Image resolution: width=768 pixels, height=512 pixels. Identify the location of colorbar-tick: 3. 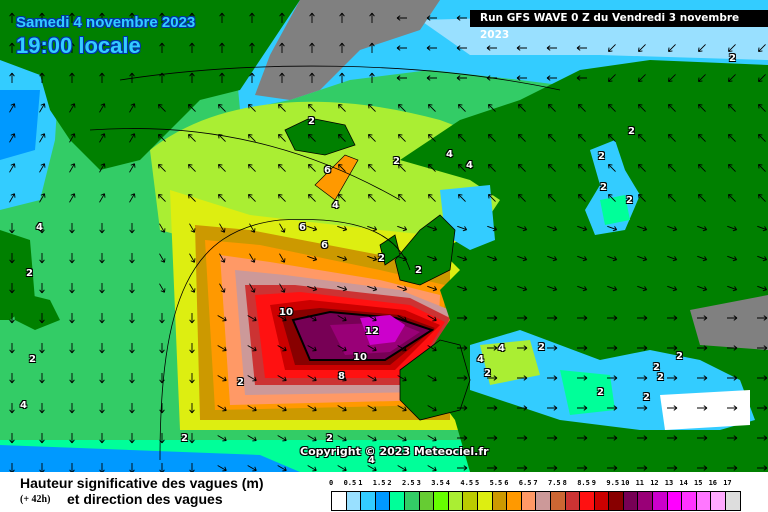
(418, 483).